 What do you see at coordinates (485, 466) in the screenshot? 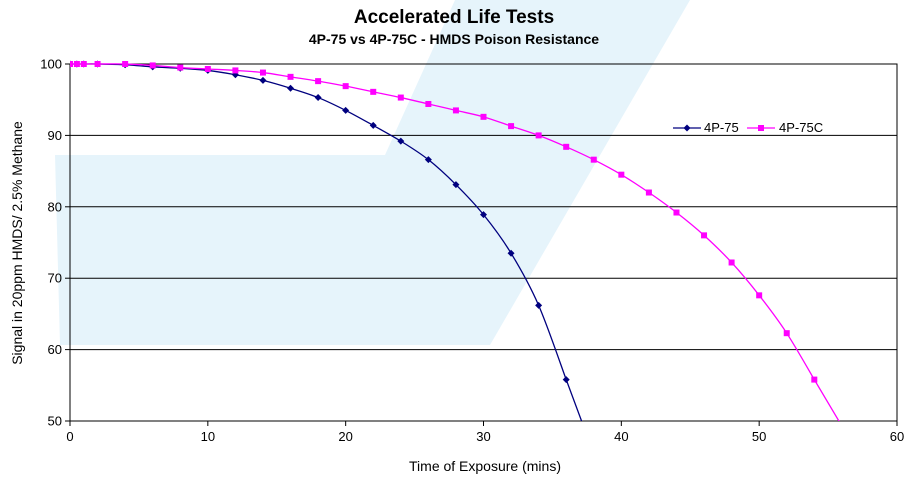
I see `x-axis-label: Time of Exposure (mins)` at bounding box center [485, 466].